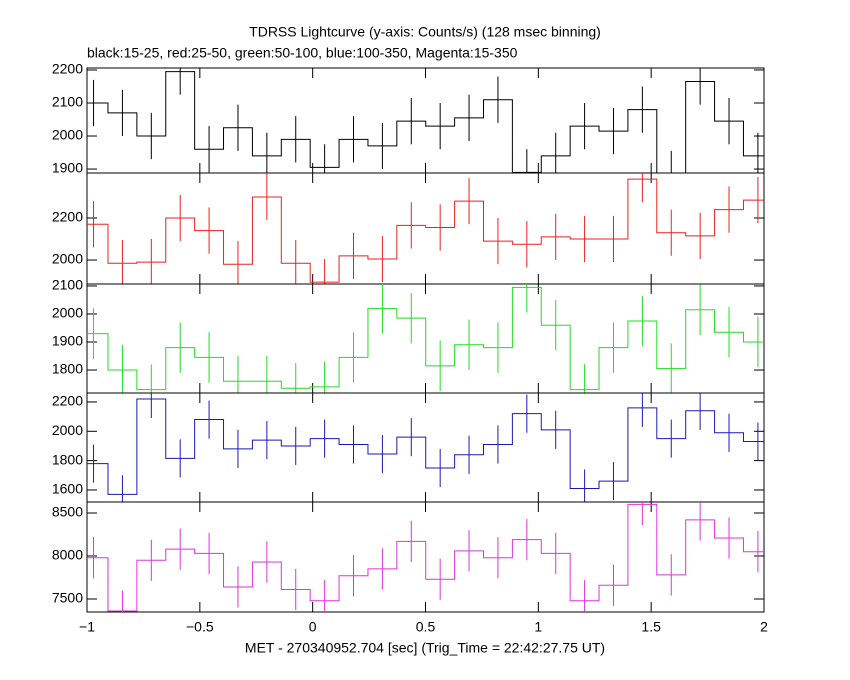 This screenshot has height=680, width=850. What do you see at coordinates (313, 627) in the screenshot?
I see `x-tick-label: 0` at bounding box center [313, 627].